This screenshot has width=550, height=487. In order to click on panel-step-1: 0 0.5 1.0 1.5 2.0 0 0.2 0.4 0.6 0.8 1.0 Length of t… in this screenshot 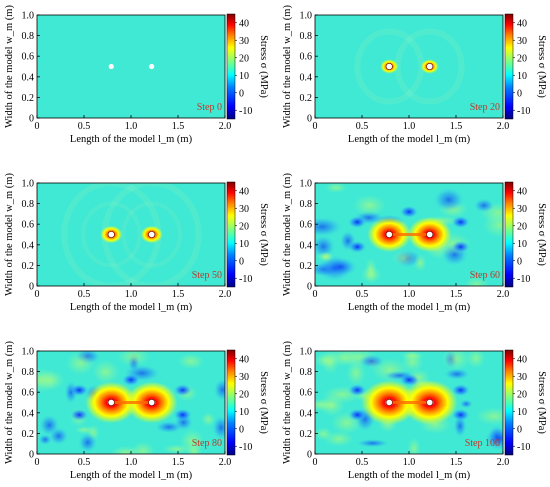, I will do `click(414, 75)`.